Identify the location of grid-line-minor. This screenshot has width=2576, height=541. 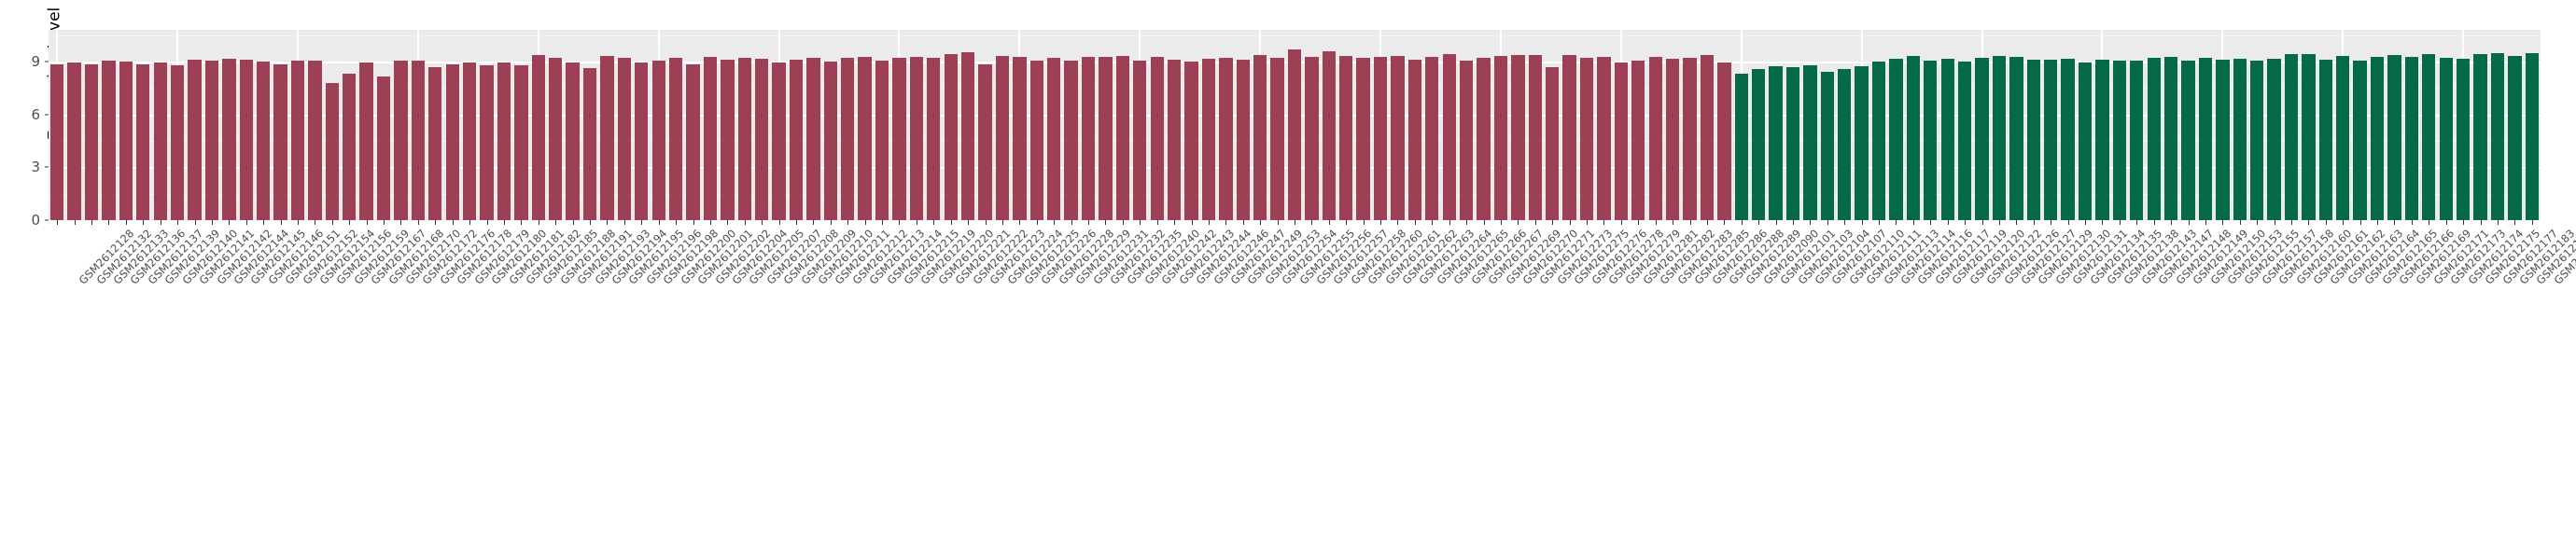
(1295, 35).